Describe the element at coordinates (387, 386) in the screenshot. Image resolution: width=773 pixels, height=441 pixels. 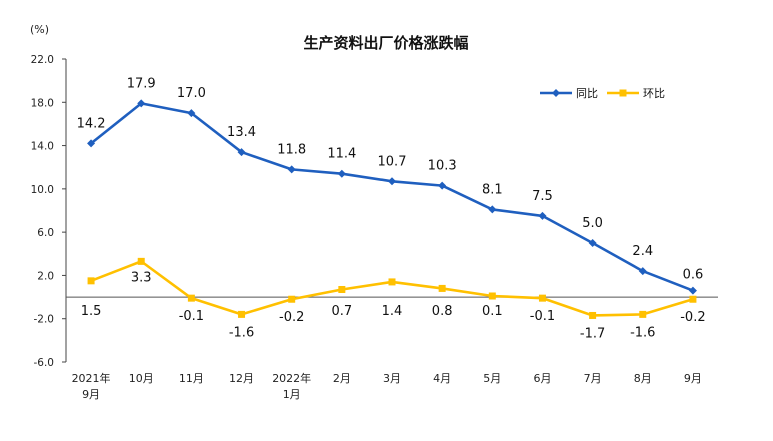
I see `x-ticks: 2021年 9月 10月 11月 12月 2022年 1月 2月 3月 4月 5月 6月 7月 8月 9月` at that location.